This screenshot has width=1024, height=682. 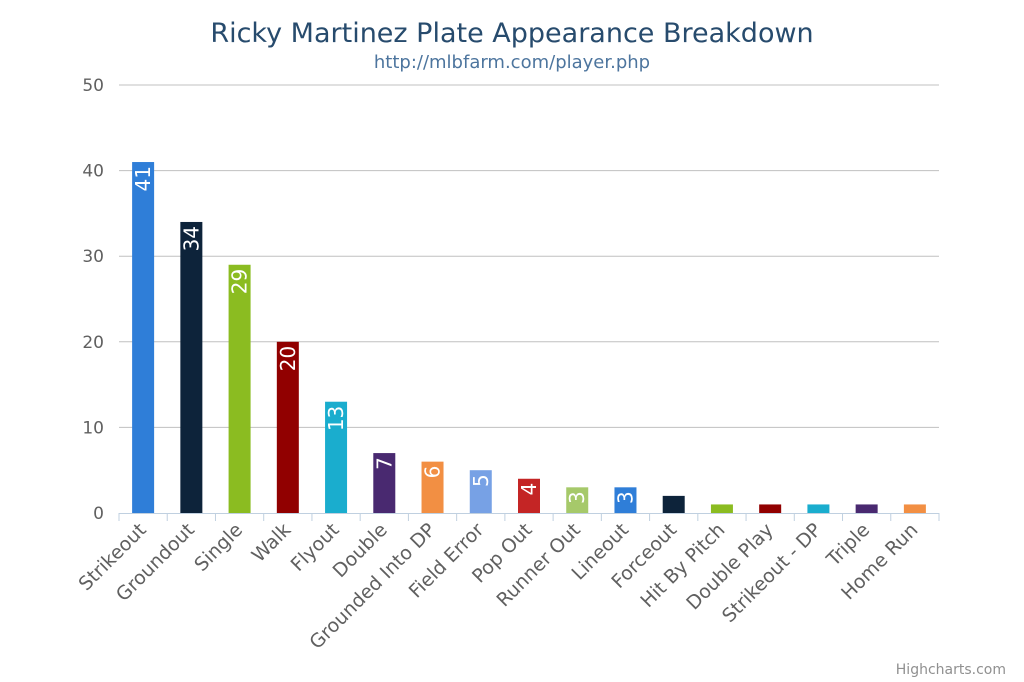 I want to click on data-label: 4, so click(x=529, y=489).